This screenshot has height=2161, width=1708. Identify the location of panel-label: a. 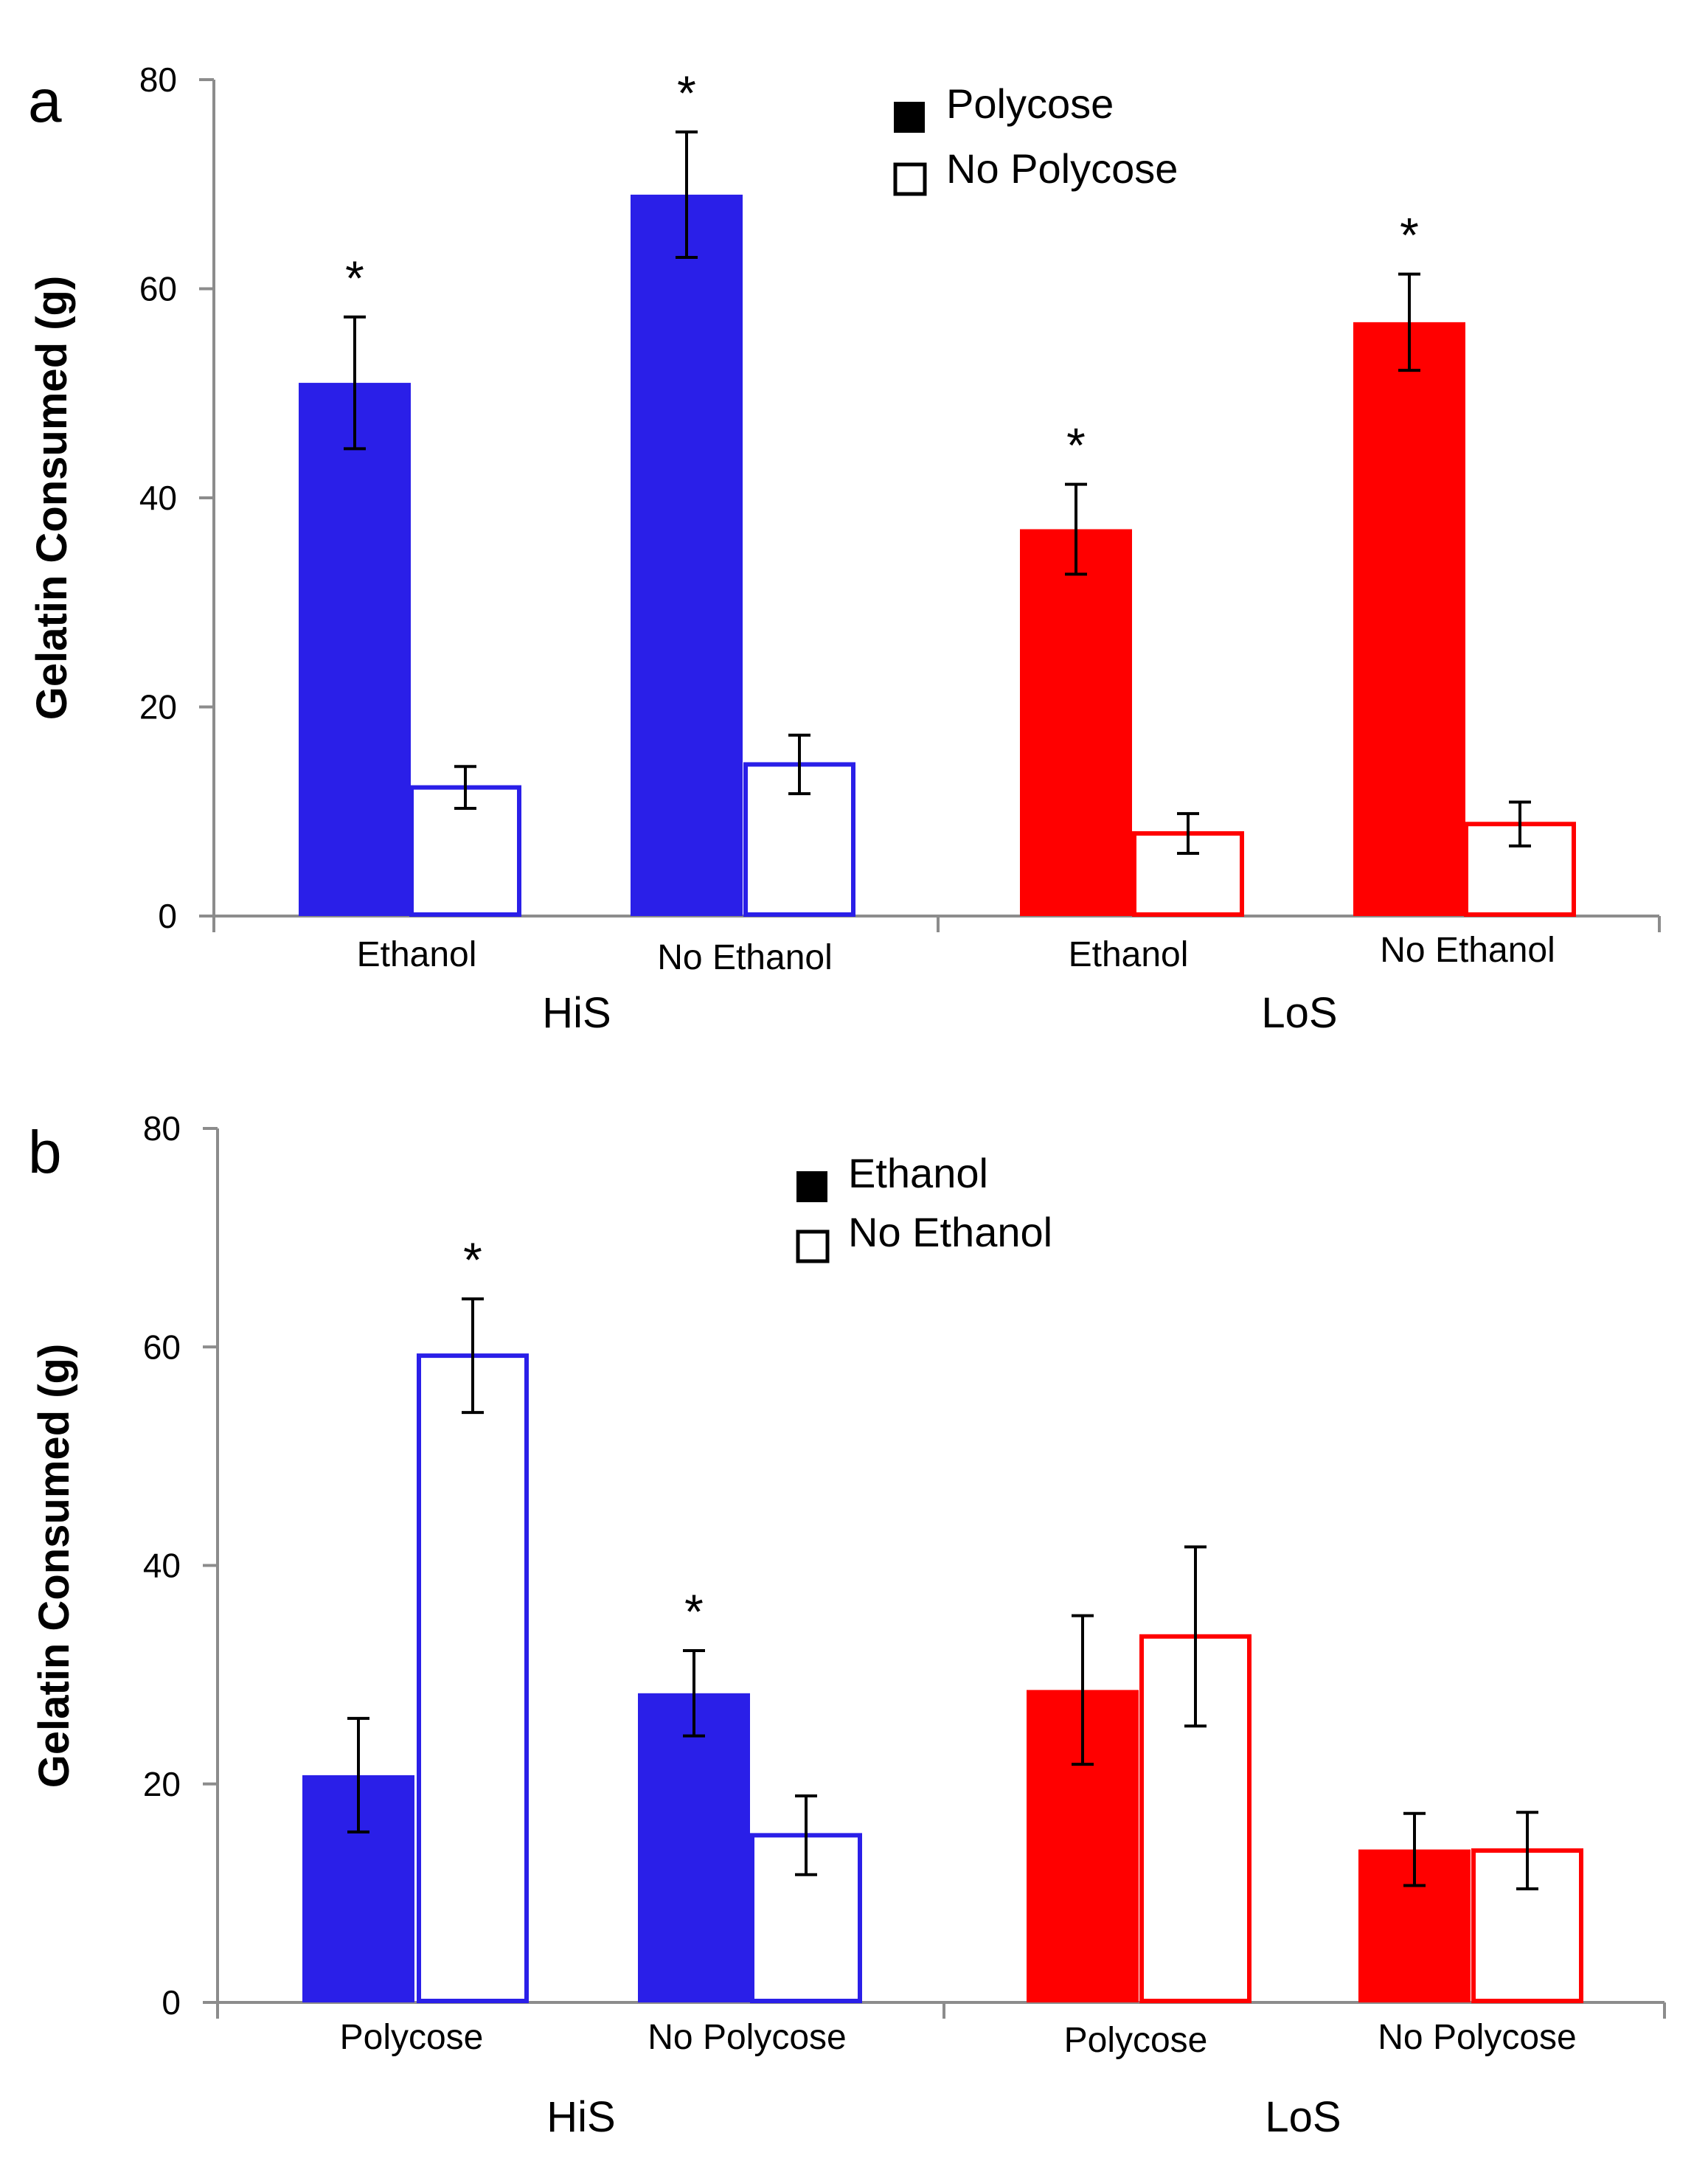
(45, 101).